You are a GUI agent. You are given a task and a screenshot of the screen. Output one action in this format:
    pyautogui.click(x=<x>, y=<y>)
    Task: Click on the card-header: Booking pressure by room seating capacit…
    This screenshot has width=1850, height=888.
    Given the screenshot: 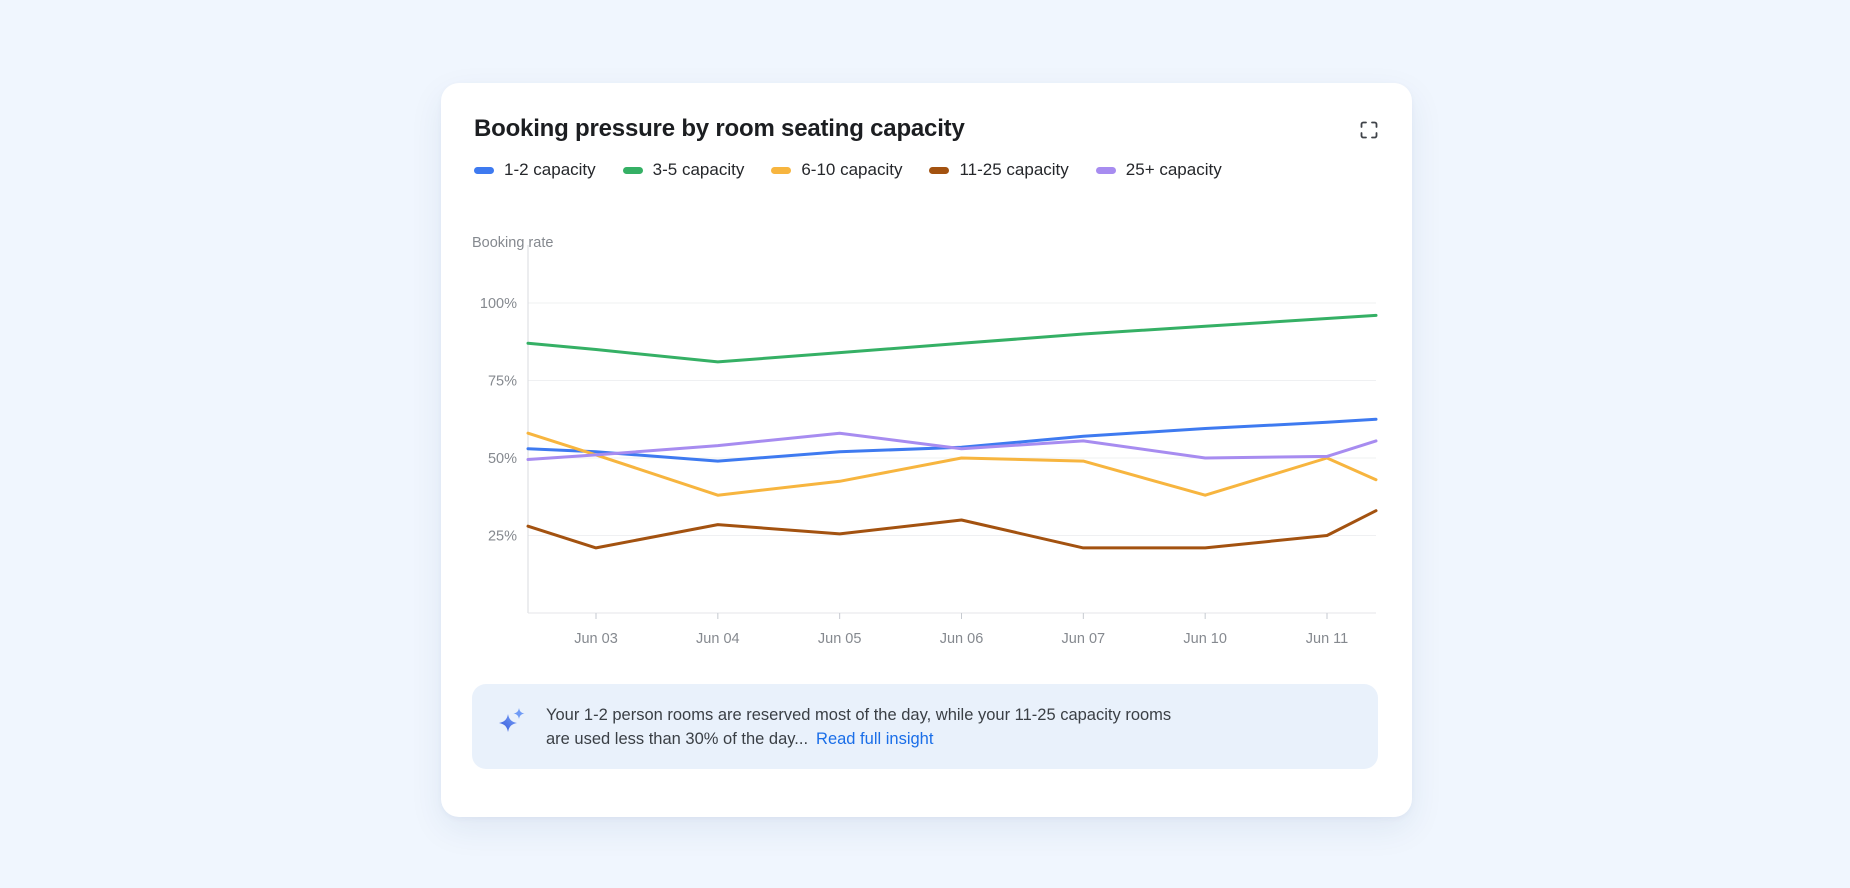 What is the action you would take?
    pyautogui.click(x=928, y=129)
    